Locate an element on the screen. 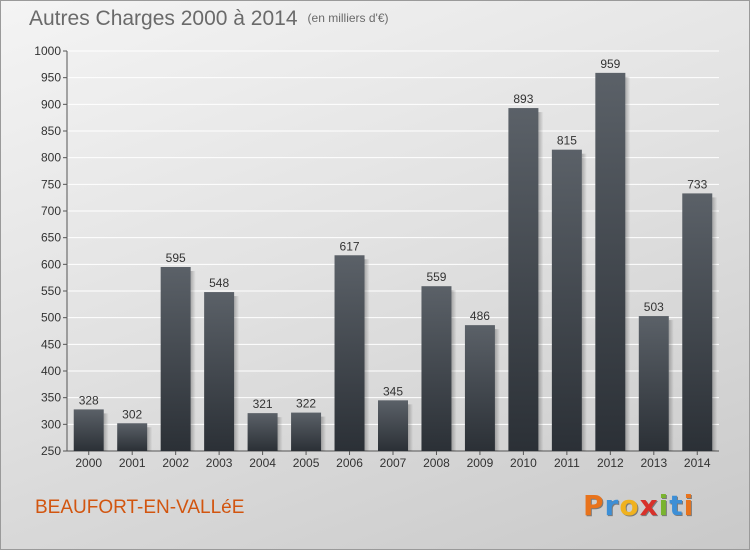  data-label: 345 is located at coordinates (393, 391).